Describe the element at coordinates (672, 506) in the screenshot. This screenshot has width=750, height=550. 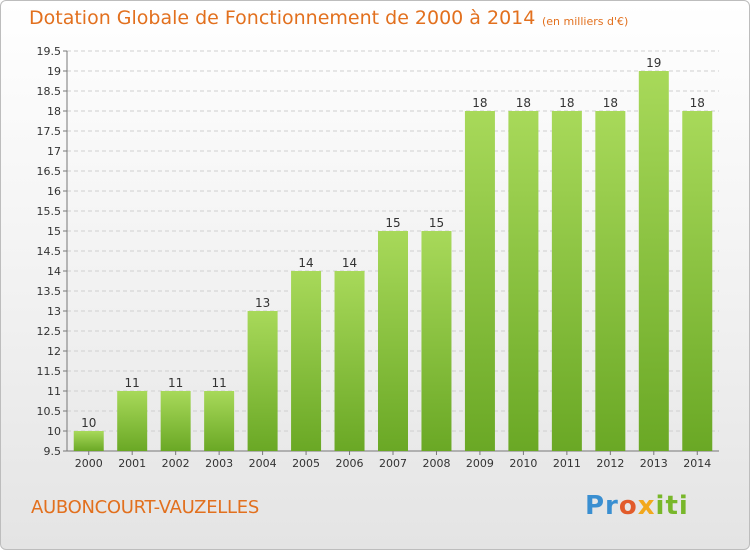
I see `logo-part-4: iti` at that location.